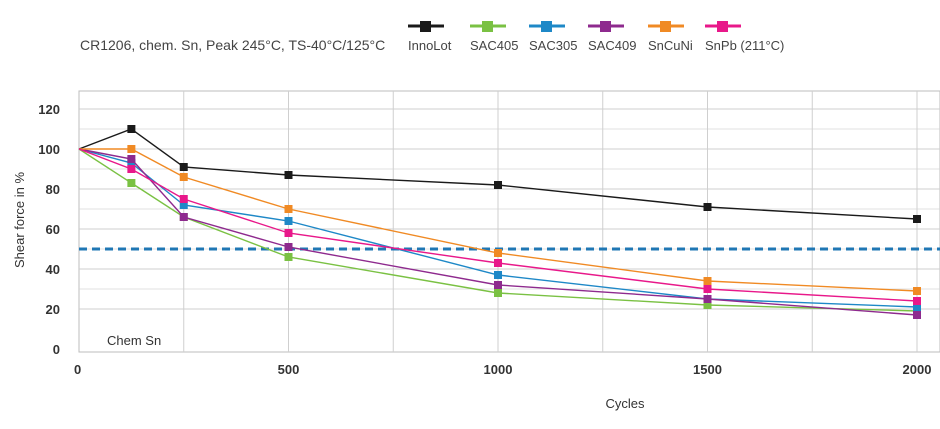 The width and height of the screenshot is (940, 429). Describe the element at coordinates (494, 37) in the screenshot. I see `legend-item: SAC405` at that location.